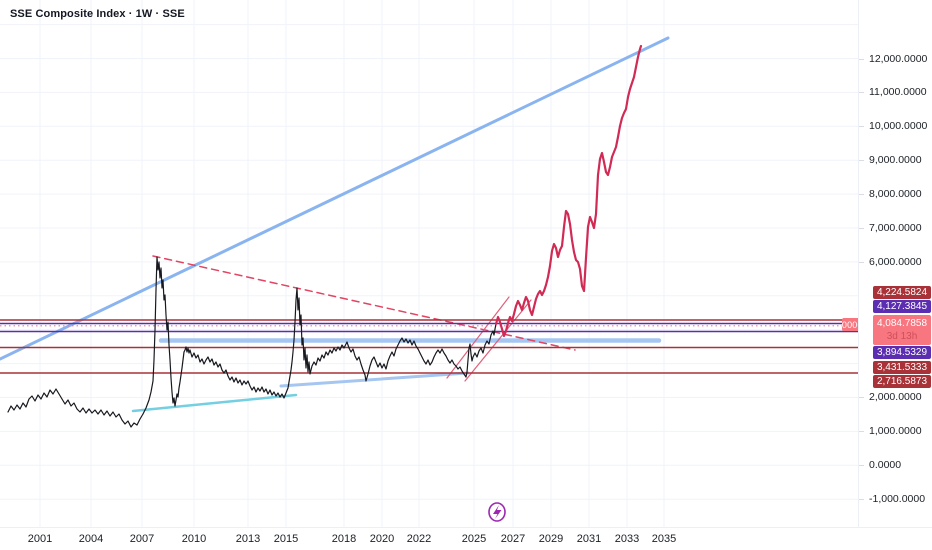 This screenshot has width=932, height=550. What do you see at coordinates (248, 539) in the screenshot?
I see `time-axis-label: 2013` at bounding box center [248, 539].